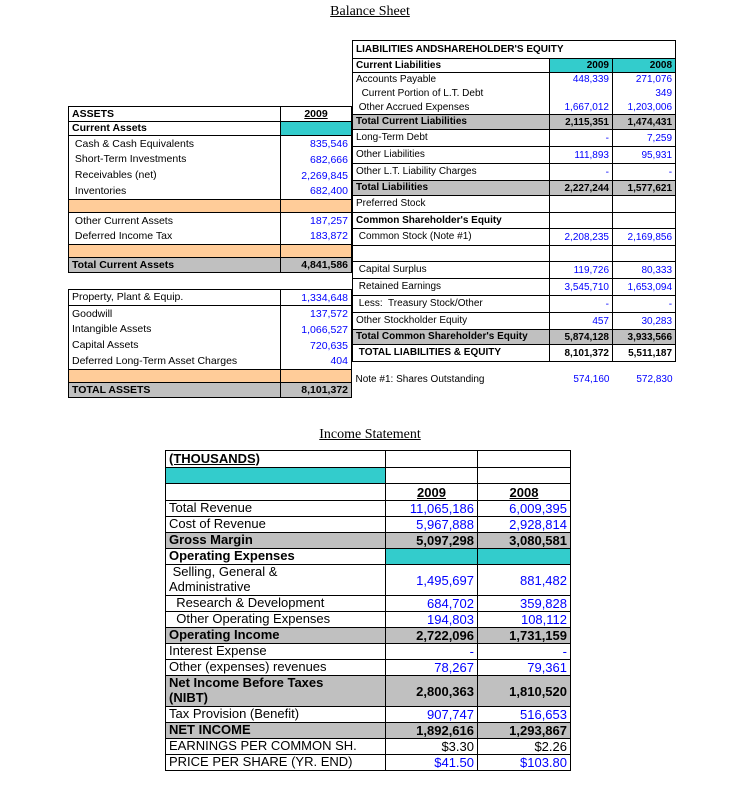  I want to click on income-col-2009: 2009, so click(431, 492).